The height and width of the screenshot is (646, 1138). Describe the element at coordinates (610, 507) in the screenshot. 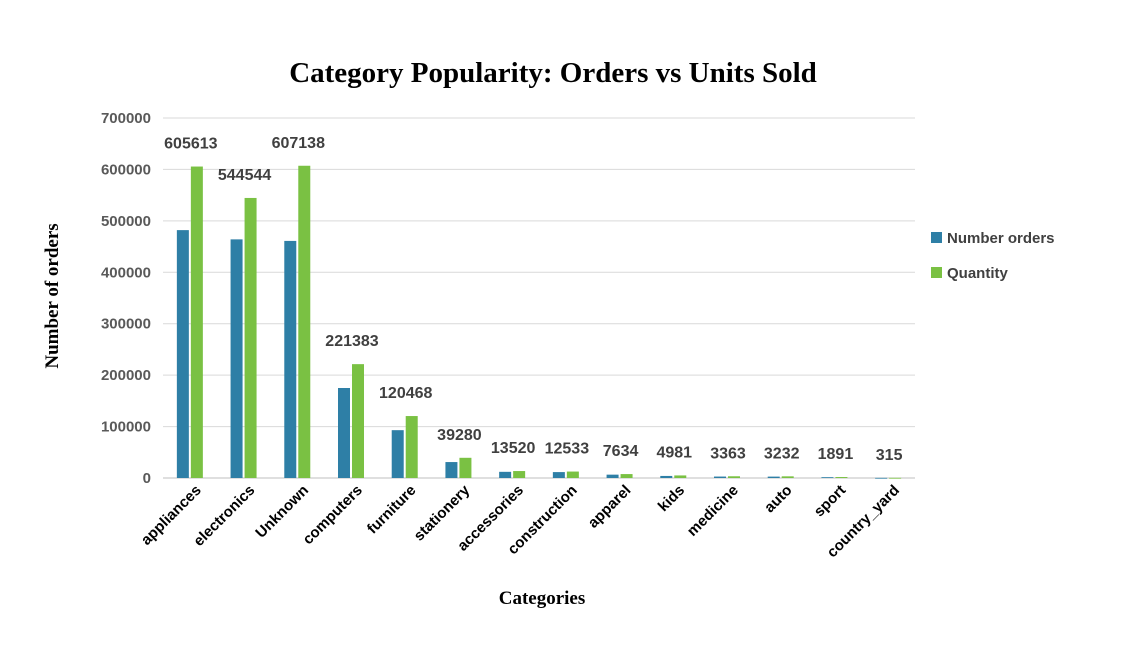

I see `x-tick-label: apparel` at that location.